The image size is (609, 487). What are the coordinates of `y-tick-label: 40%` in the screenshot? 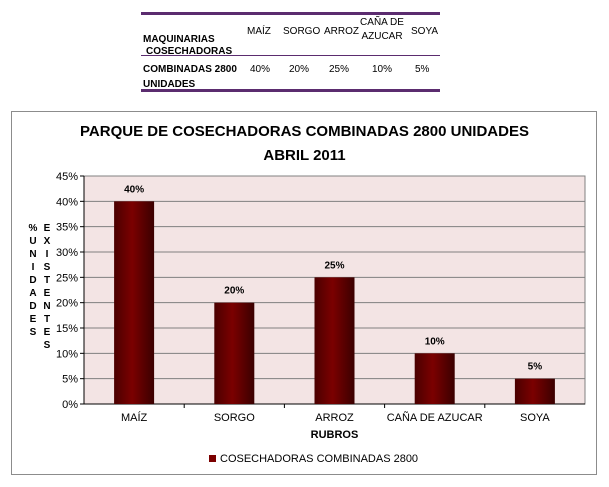 It's located at (67, 202).